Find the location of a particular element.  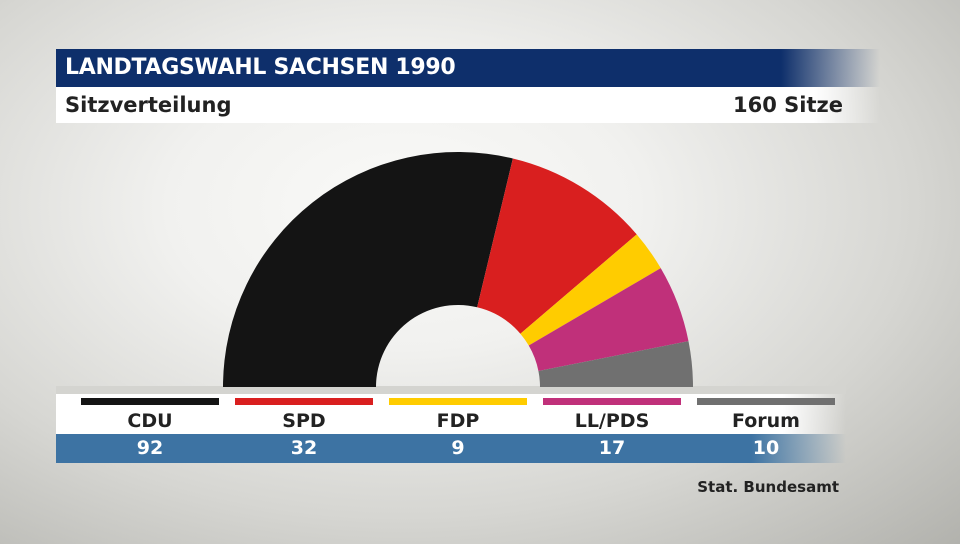

legend-swatch-llpds is located at coordinates (612, 401).